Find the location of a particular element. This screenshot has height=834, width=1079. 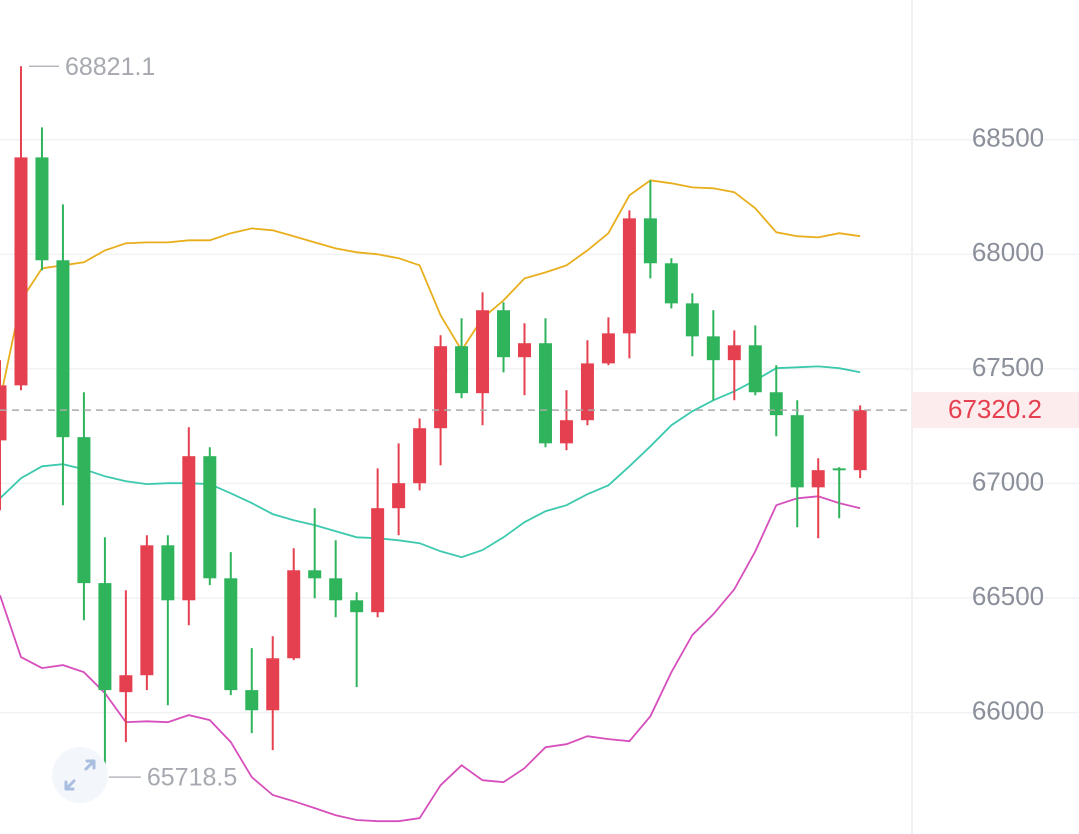

min-label: 65718.5 is located at coordinates (192, 778).